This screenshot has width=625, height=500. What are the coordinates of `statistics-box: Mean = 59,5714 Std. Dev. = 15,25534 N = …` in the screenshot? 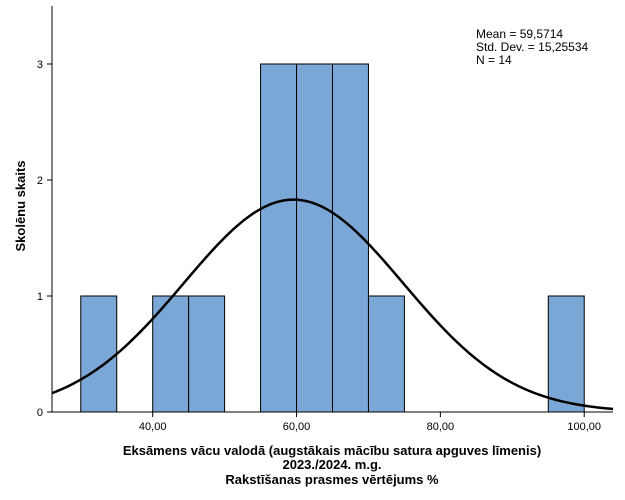 It's located at (532, 47).